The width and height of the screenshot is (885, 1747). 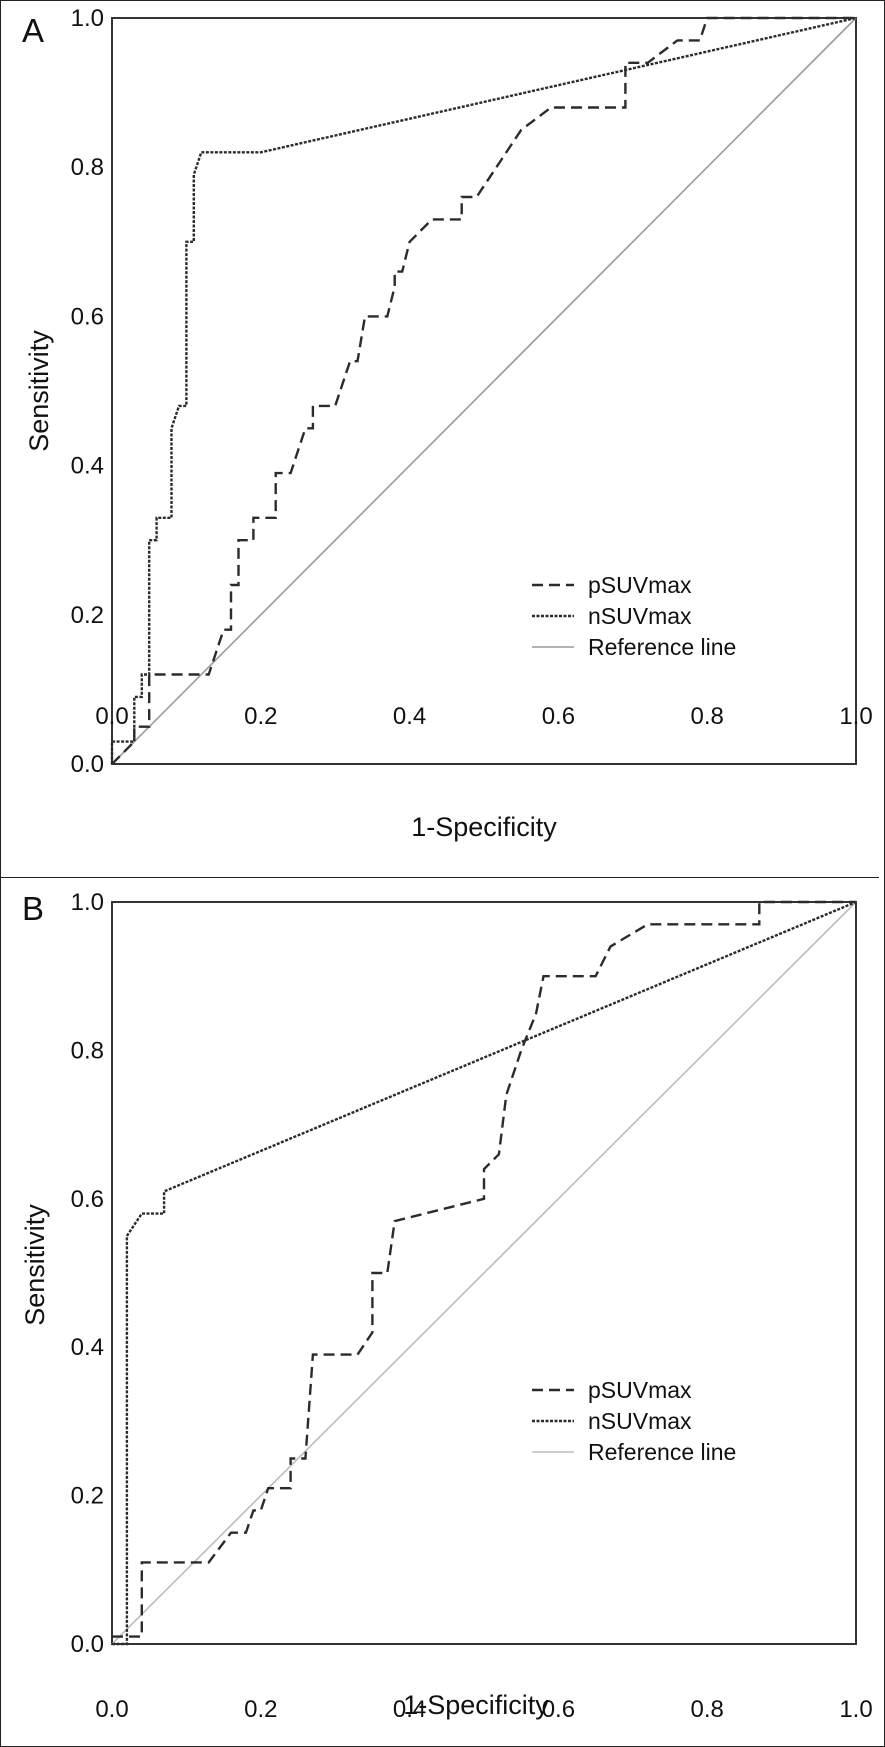 I want to click on x-tick-label-b: 1.0, so click(x=855, y=1709).